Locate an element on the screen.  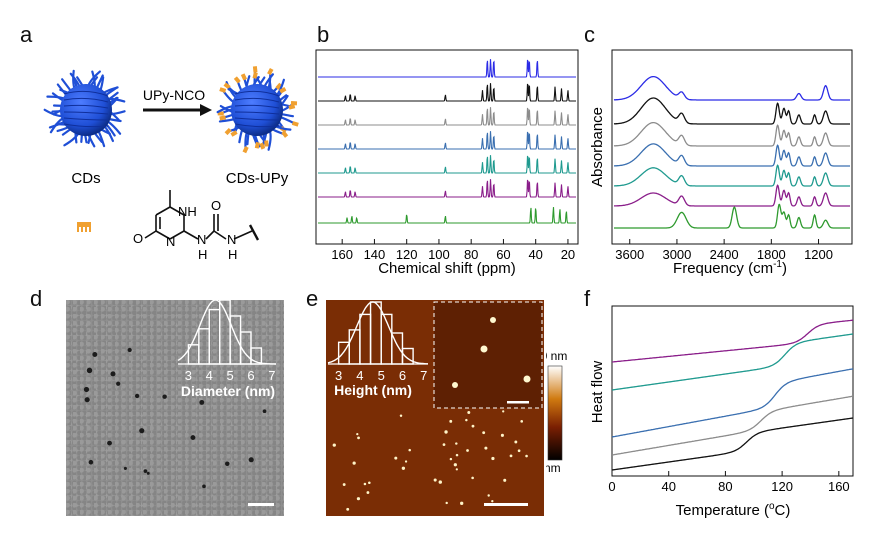
atom-h-right: H is located at coordinates (232, 254).